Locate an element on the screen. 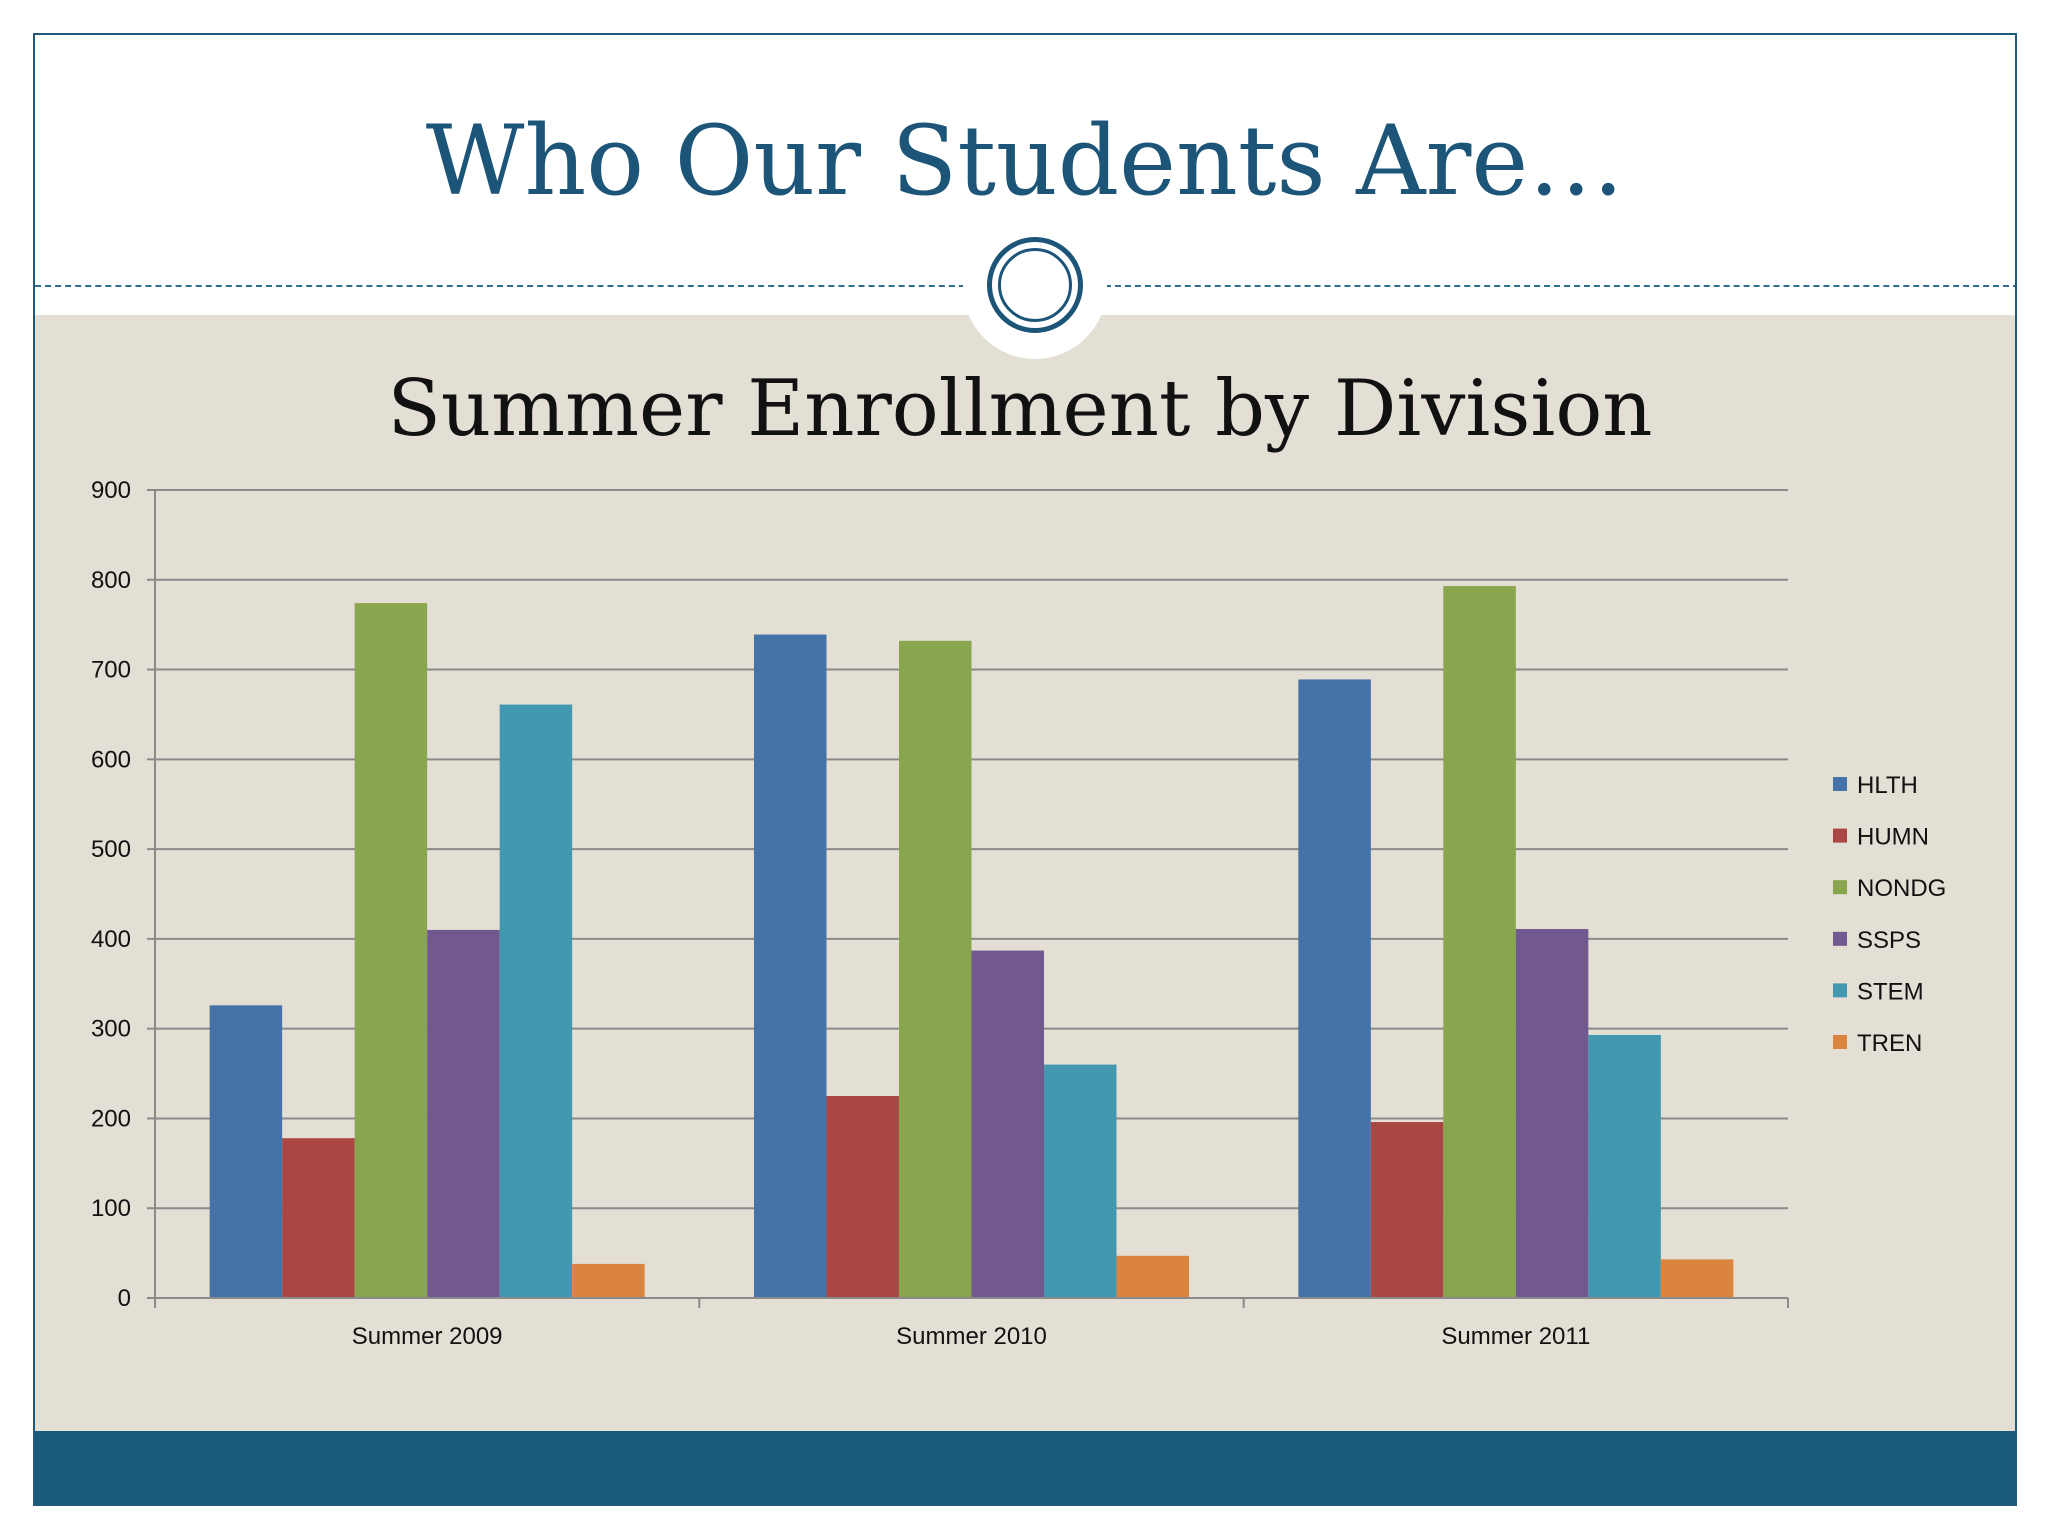  circle-ornament-icon is located at coordinates (1035, 287).